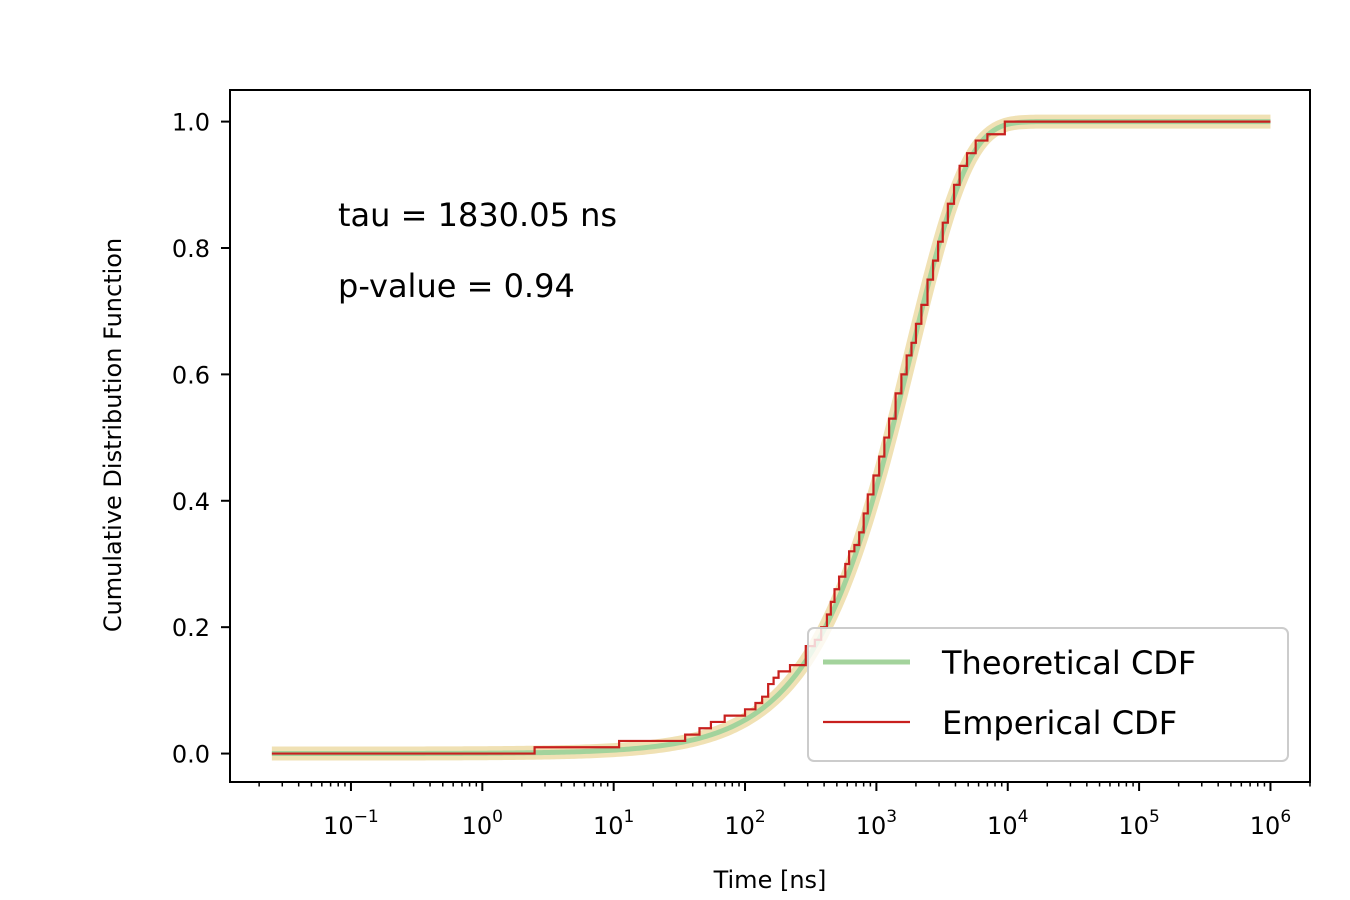 The width and height of the screenshot is (1350, 900). I want to click on x-axis-label: Time [ns], so click(770, 880).